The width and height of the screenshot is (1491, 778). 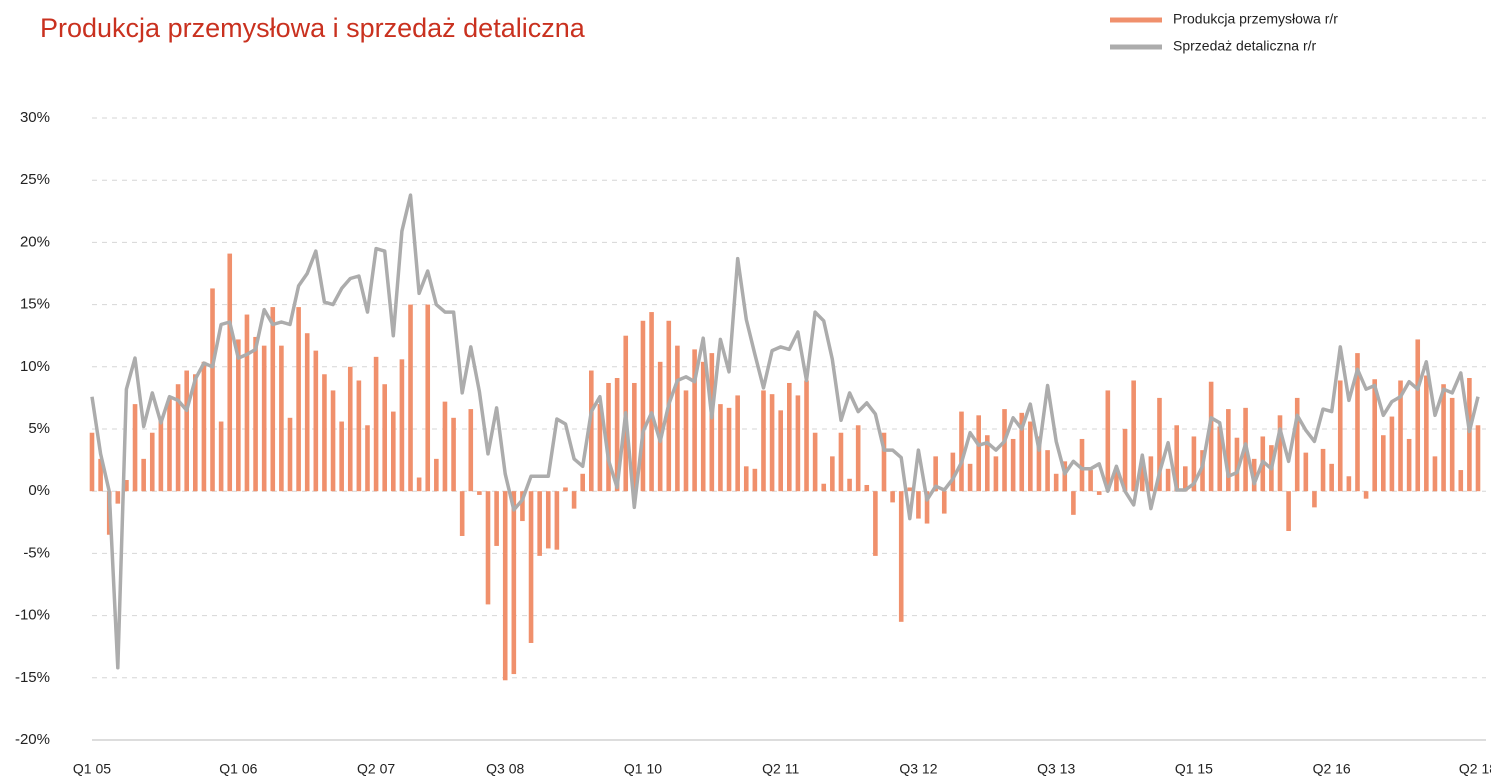 I want to click on x-tick-label: Q2 07, so click(x=376, y=769).